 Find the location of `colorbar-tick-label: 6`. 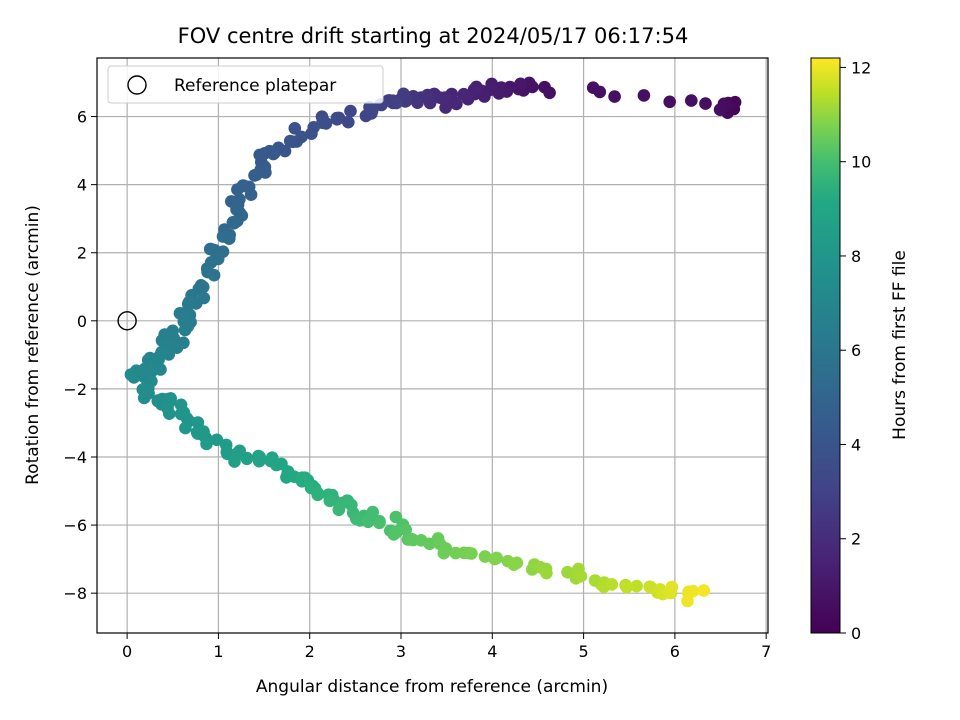

colorbar-tick-label: 6 is located at coordinates (856, 350).